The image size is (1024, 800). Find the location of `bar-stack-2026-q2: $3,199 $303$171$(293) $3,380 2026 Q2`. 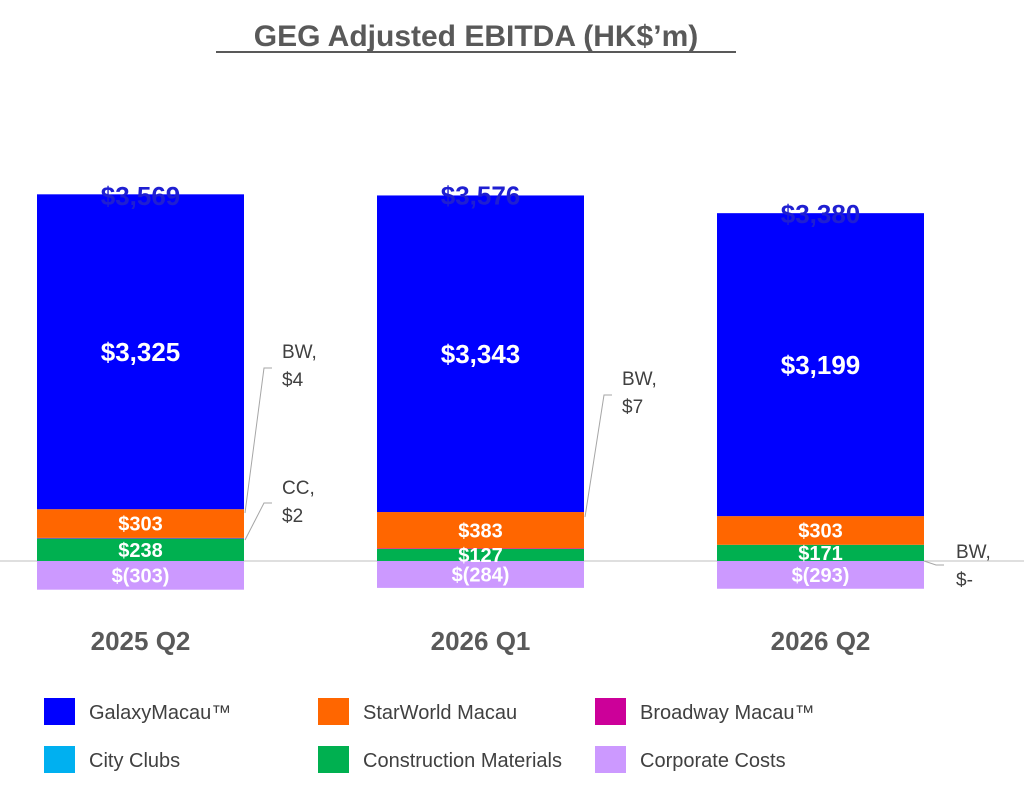

bar-stack-2026-q2: $3,199 $303$171$(293) $3,380 2026 Q2 is located at coordinates (820, 427).